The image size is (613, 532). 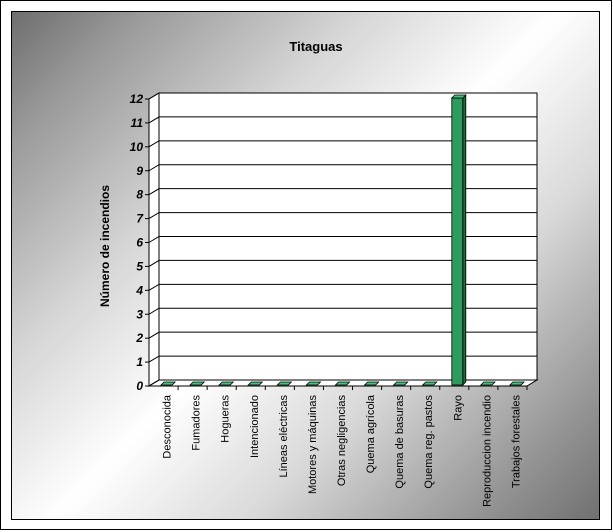 I want to click on y-tick-label: 7, so click(x=140, y=219).